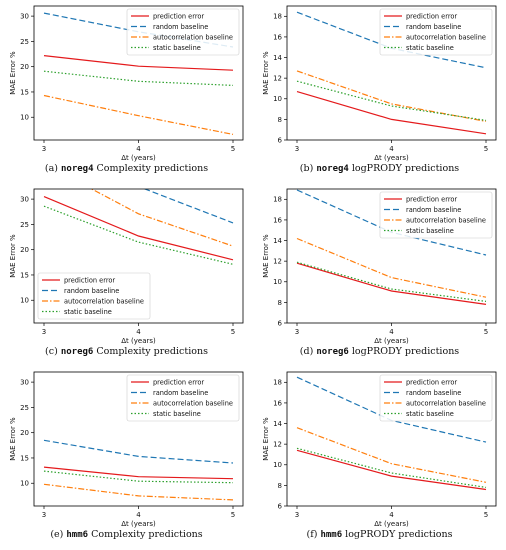 The height and width of the screenshot is (550, 506). Describe the element at coordinates (77, 169) in the screenshot. I see `caption-dataset: noreg4` at that location.